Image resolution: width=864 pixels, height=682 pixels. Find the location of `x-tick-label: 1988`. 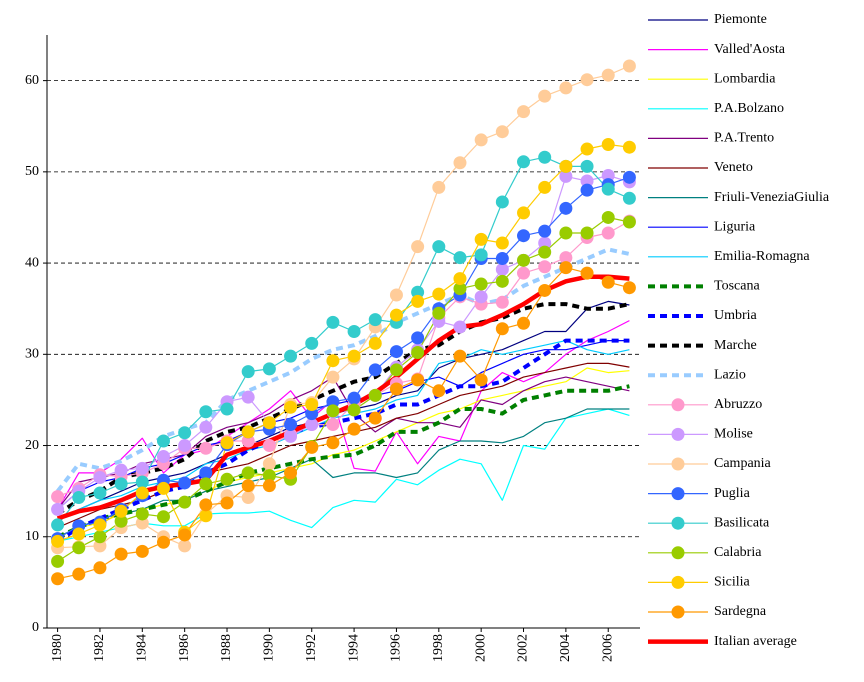

x-tick-label: 1988 is located at coordinates (226, 648).